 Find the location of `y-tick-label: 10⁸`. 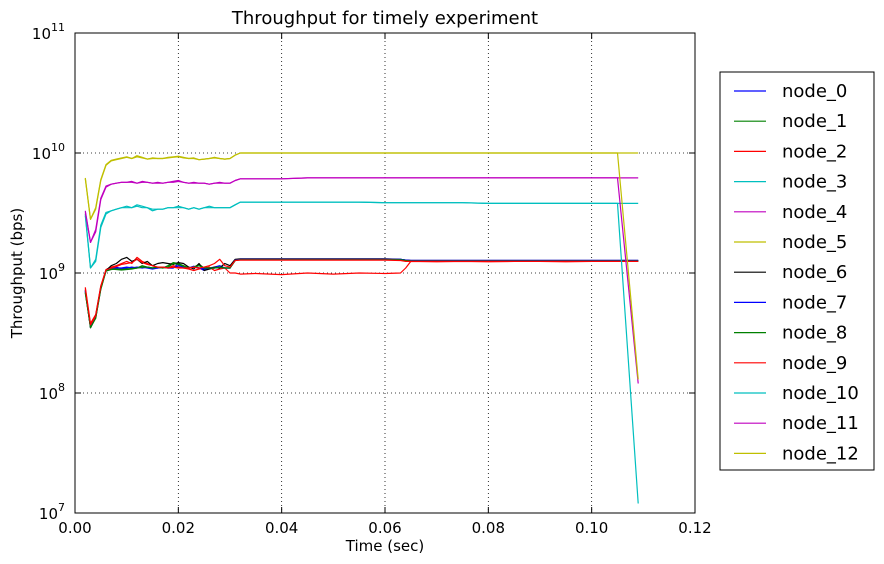

y-tick-label: 10⁸ is located at coordinates (52, 392).